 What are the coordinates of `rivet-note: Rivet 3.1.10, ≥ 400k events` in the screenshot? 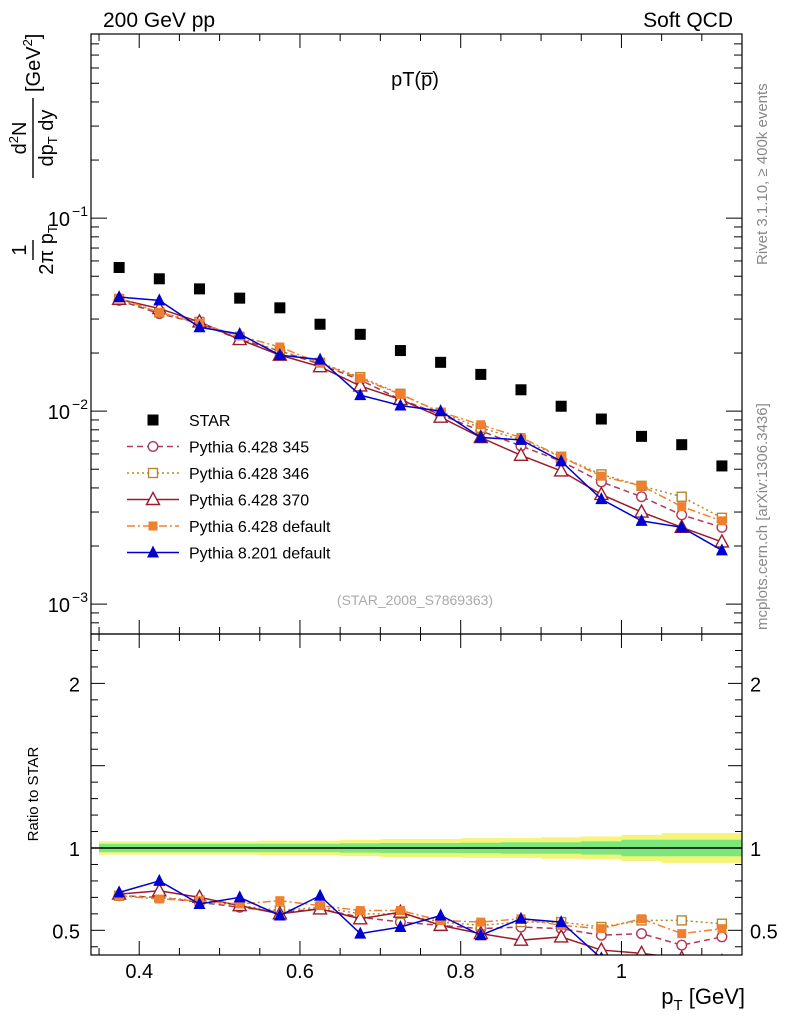 It's located at (762, 174).